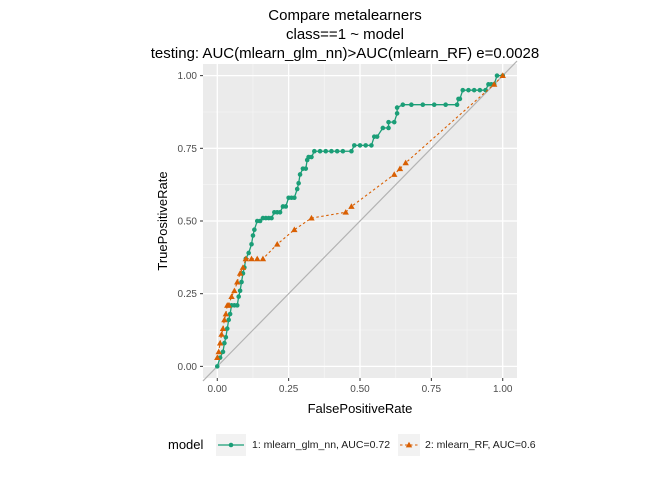  I want to click on x-tick-label: 0.50, so click(360, 389).